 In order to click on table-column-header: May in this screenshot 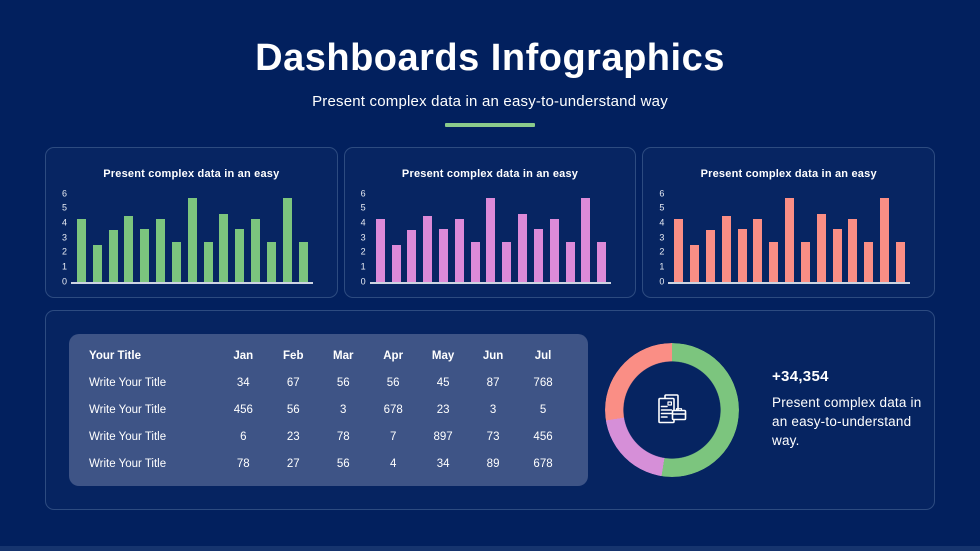, I will do `click(443, 355)`.